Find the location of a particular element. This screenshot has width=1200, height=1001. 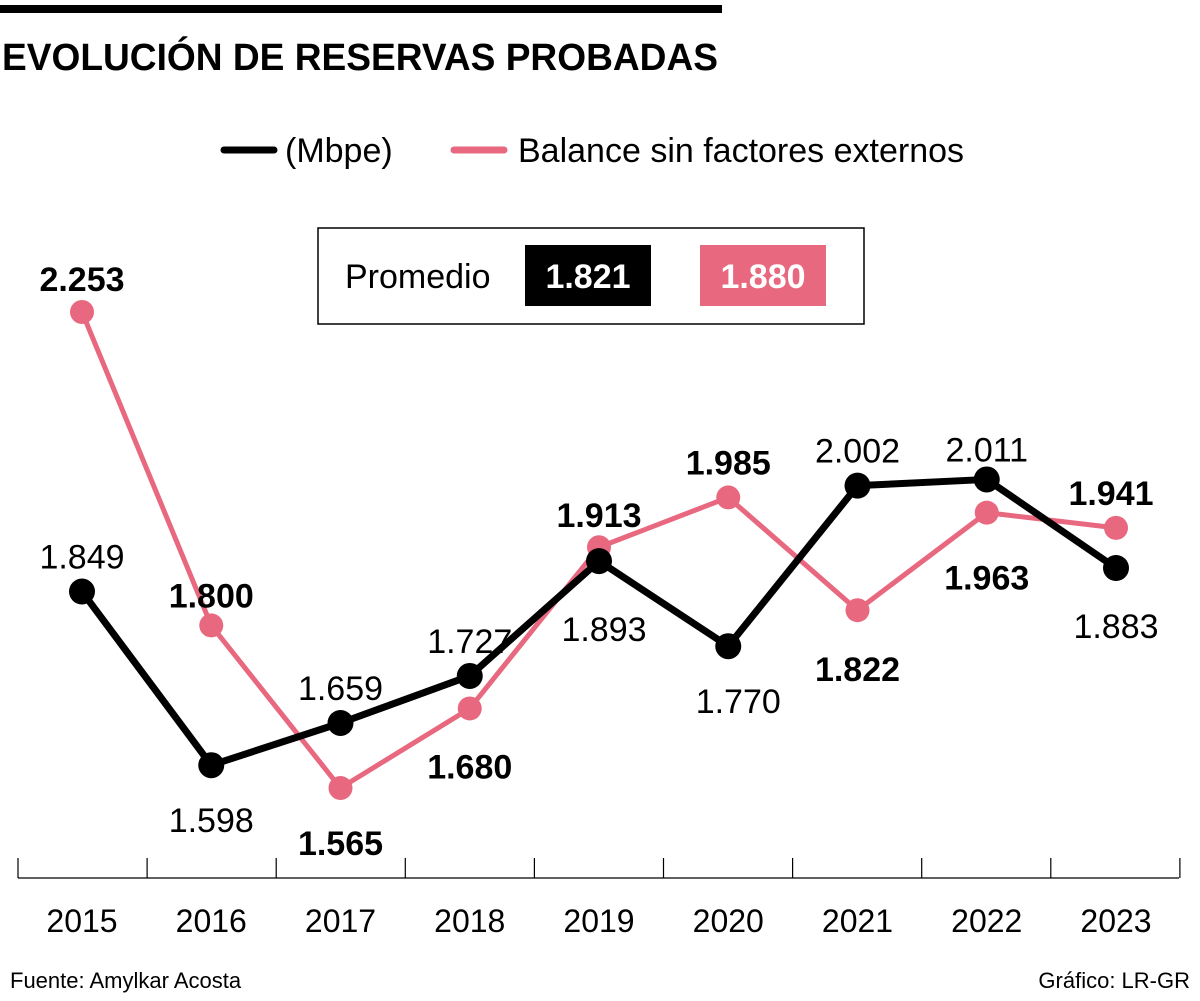

x-tick-label: 2015 is located at coordinates (81, 921).